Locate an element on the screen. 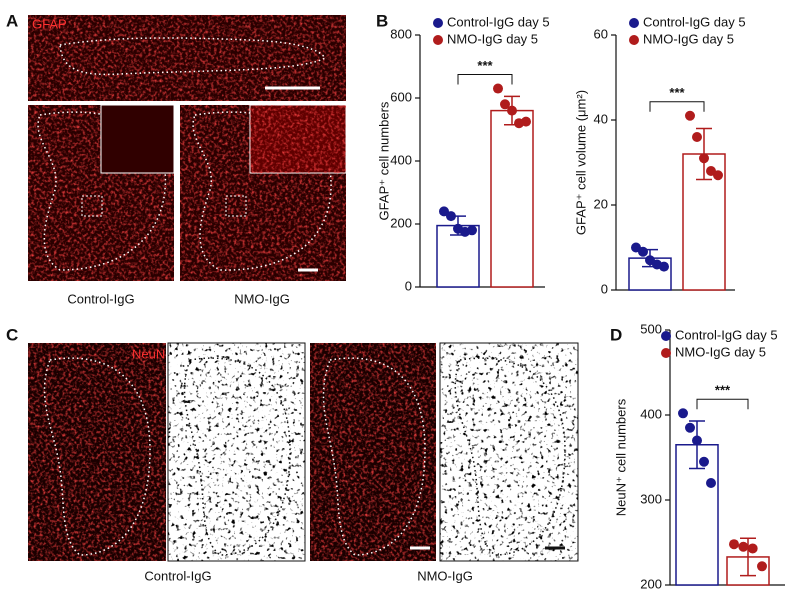 The width and height of the screenshot is (791, 603). error-bar is located at coordinates (748, 557).